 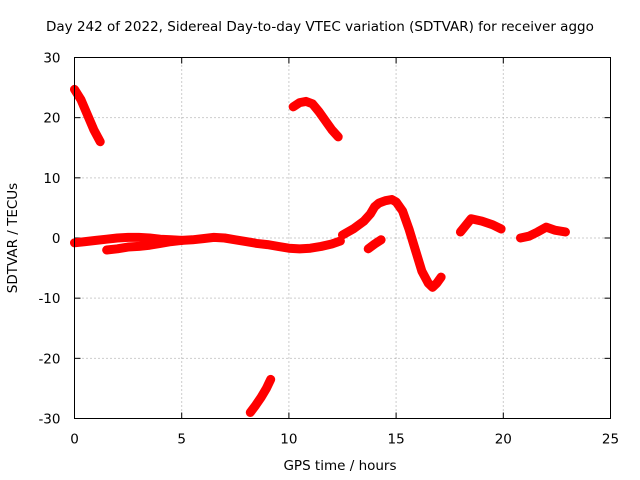 What do you see at coordinates (340, 466) in the screenshot?
I see `x-axis-label: GPS time / hours` at bounding box center [340, 466].